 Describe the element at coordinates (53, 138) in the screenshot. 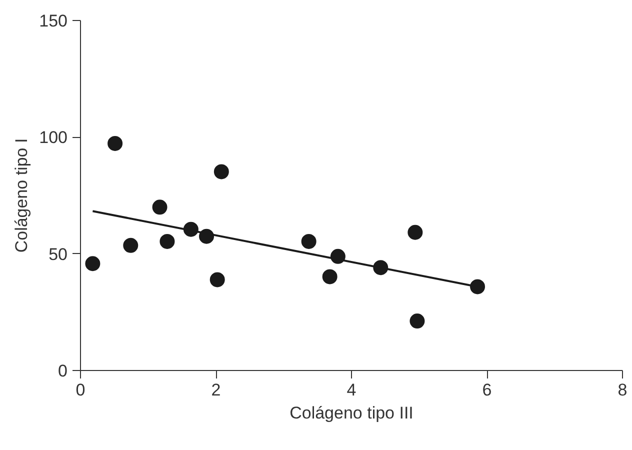

I see `y-tick-label: 100` at that location.